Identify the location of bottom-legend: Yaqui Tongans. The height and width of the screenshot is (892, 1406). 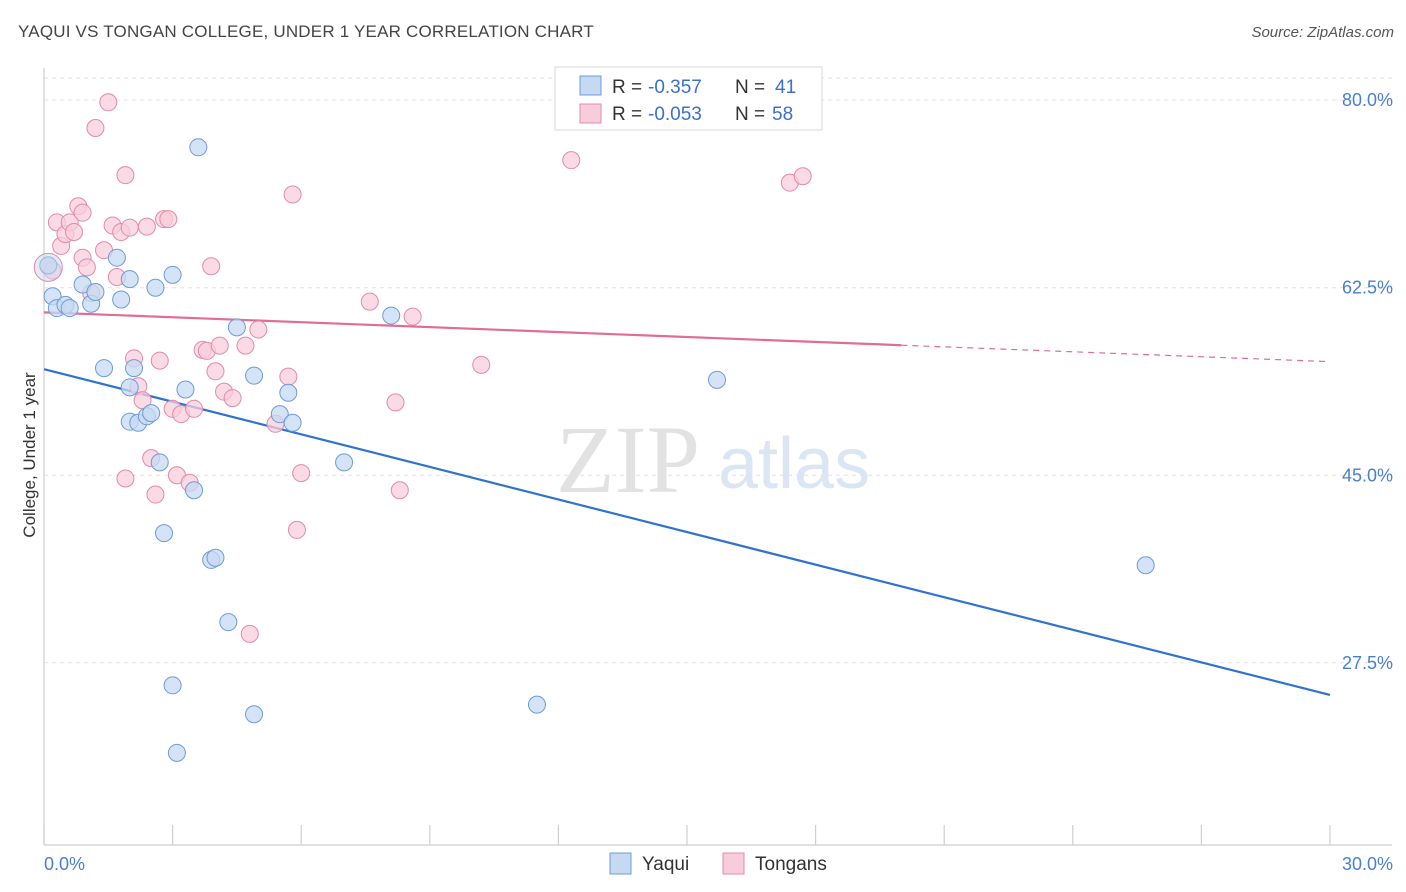
(718, 863).